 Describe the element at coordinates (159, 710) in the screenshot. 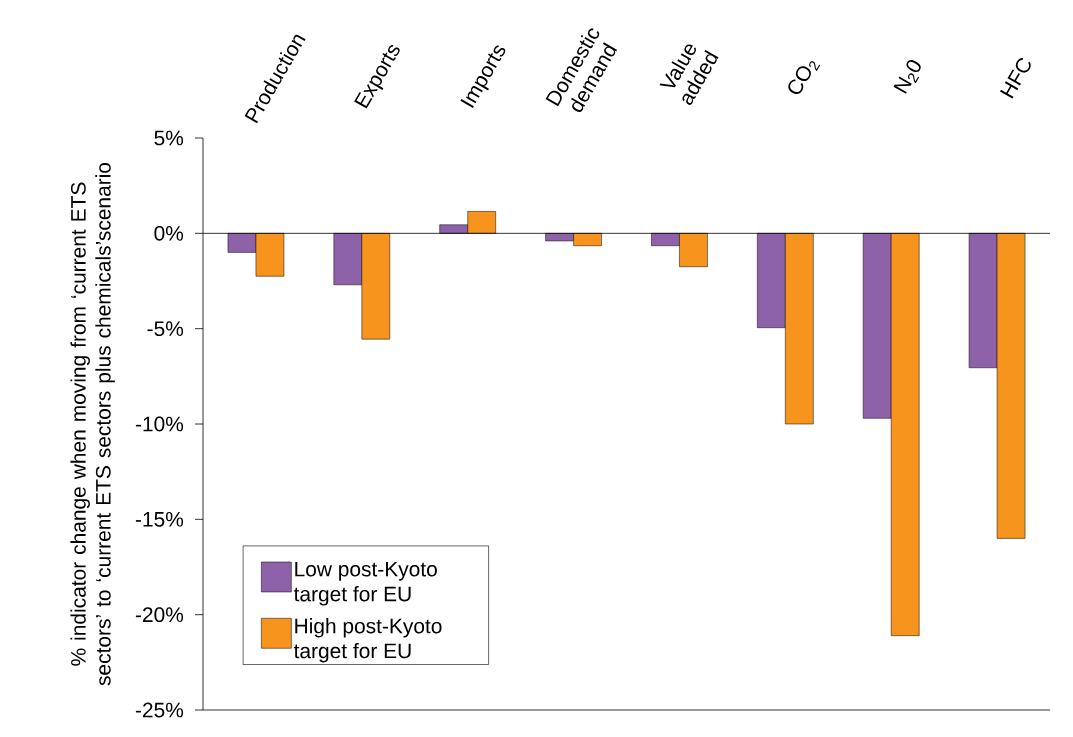

I see `y-tick-label: -25%` at that location.